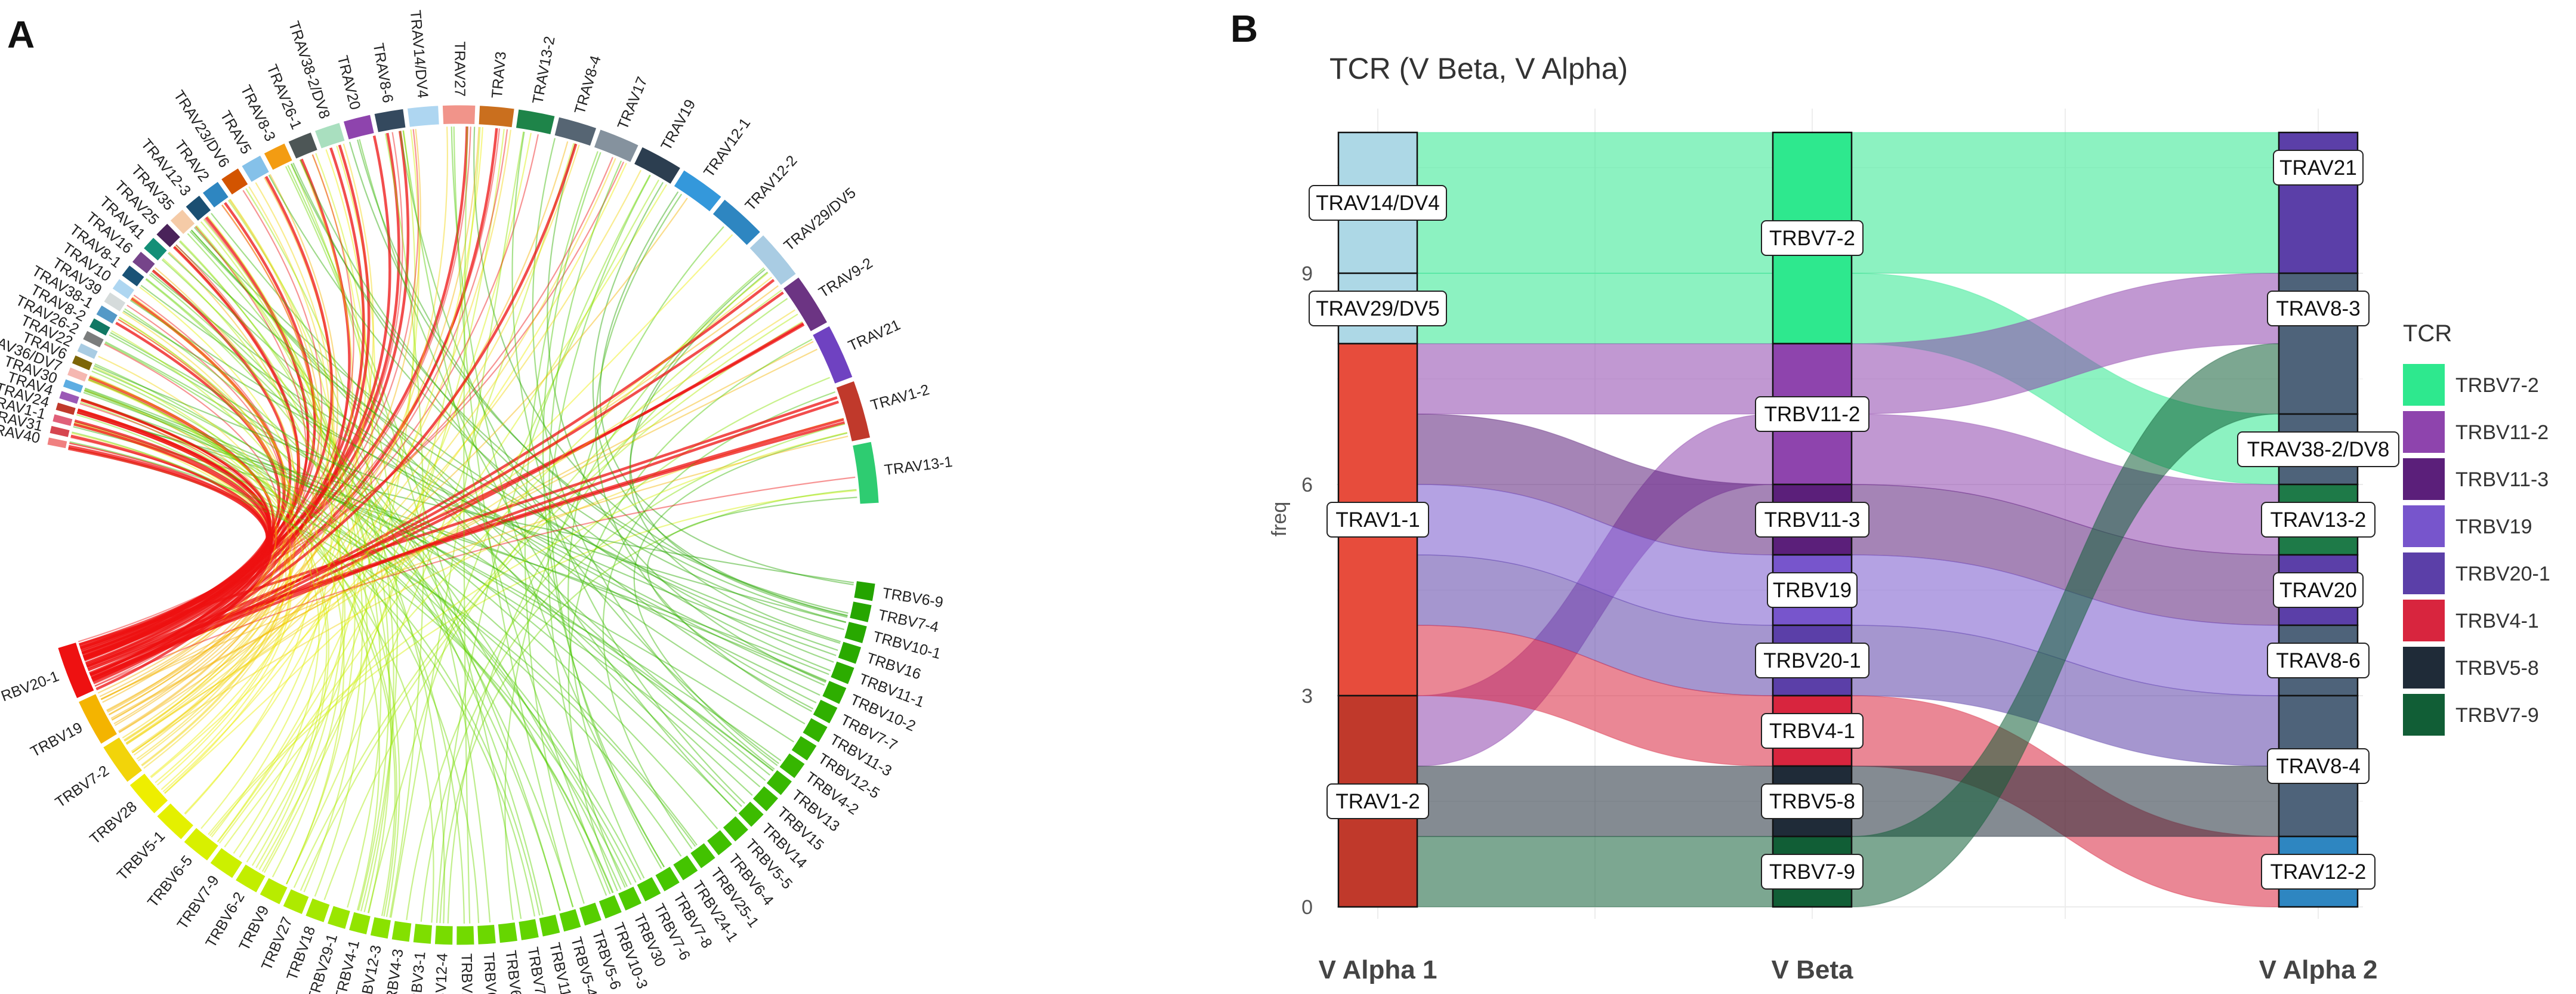 This screenshot has height=994, width=2576. What do you see at coordinates (359, 127) in the screenshot?
I see `alpha-segment-trav20` at bounding box center [359, 127].